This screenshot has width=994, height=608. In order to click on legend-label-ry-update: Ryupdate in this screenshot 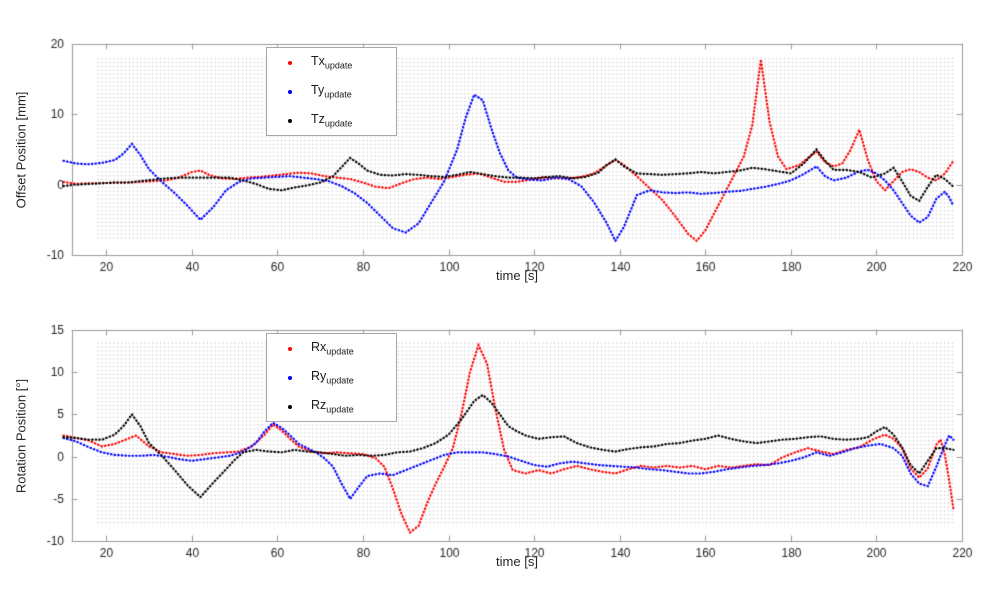, I will do `click(332, 378)`.